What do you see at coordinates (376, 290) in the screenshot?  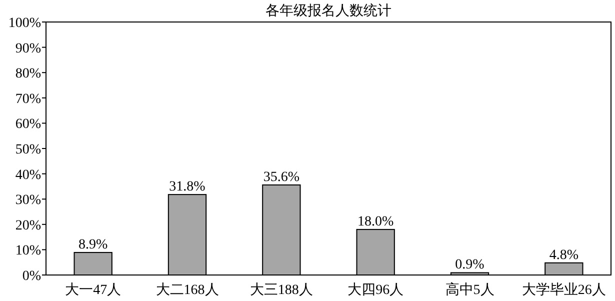 I see `x-tick-label: 大四96人` at bounding box center [376, 290].